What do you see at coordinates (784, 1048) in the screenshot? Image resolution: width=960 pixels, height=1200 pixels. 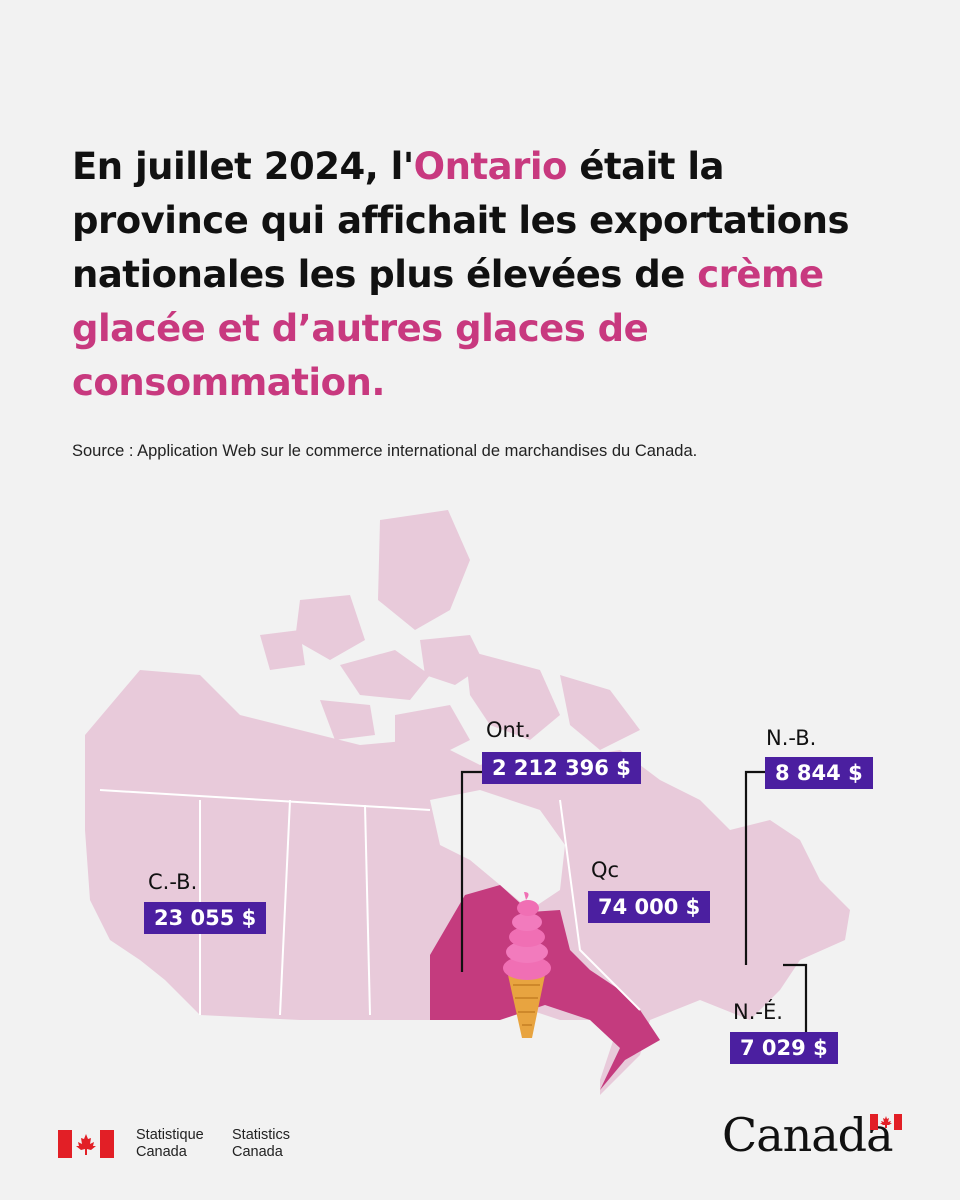 I see `value-nova-scotia: 7 029 $` at bounding box center [784, 1048].